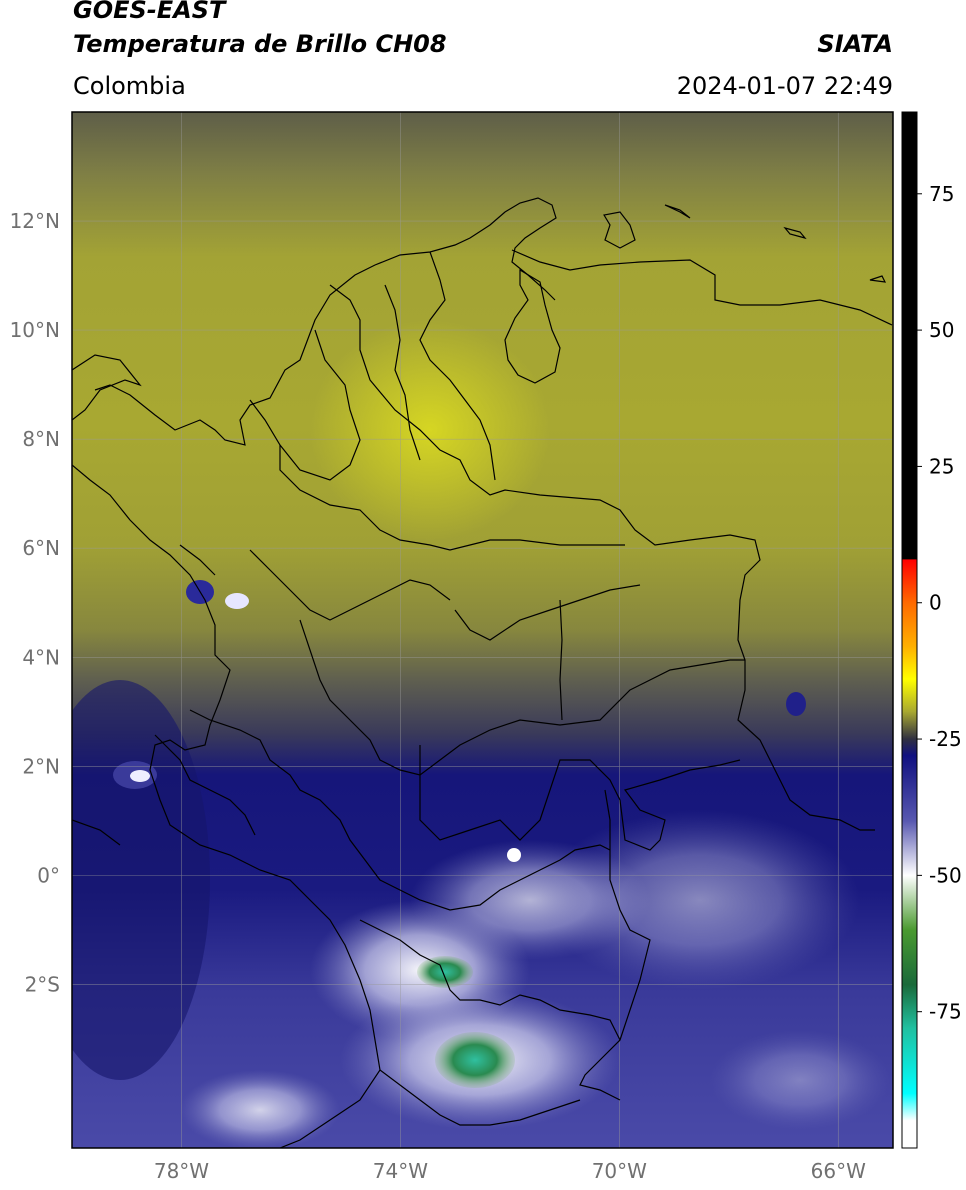  I want to click on colorbar, so click(909, 630).